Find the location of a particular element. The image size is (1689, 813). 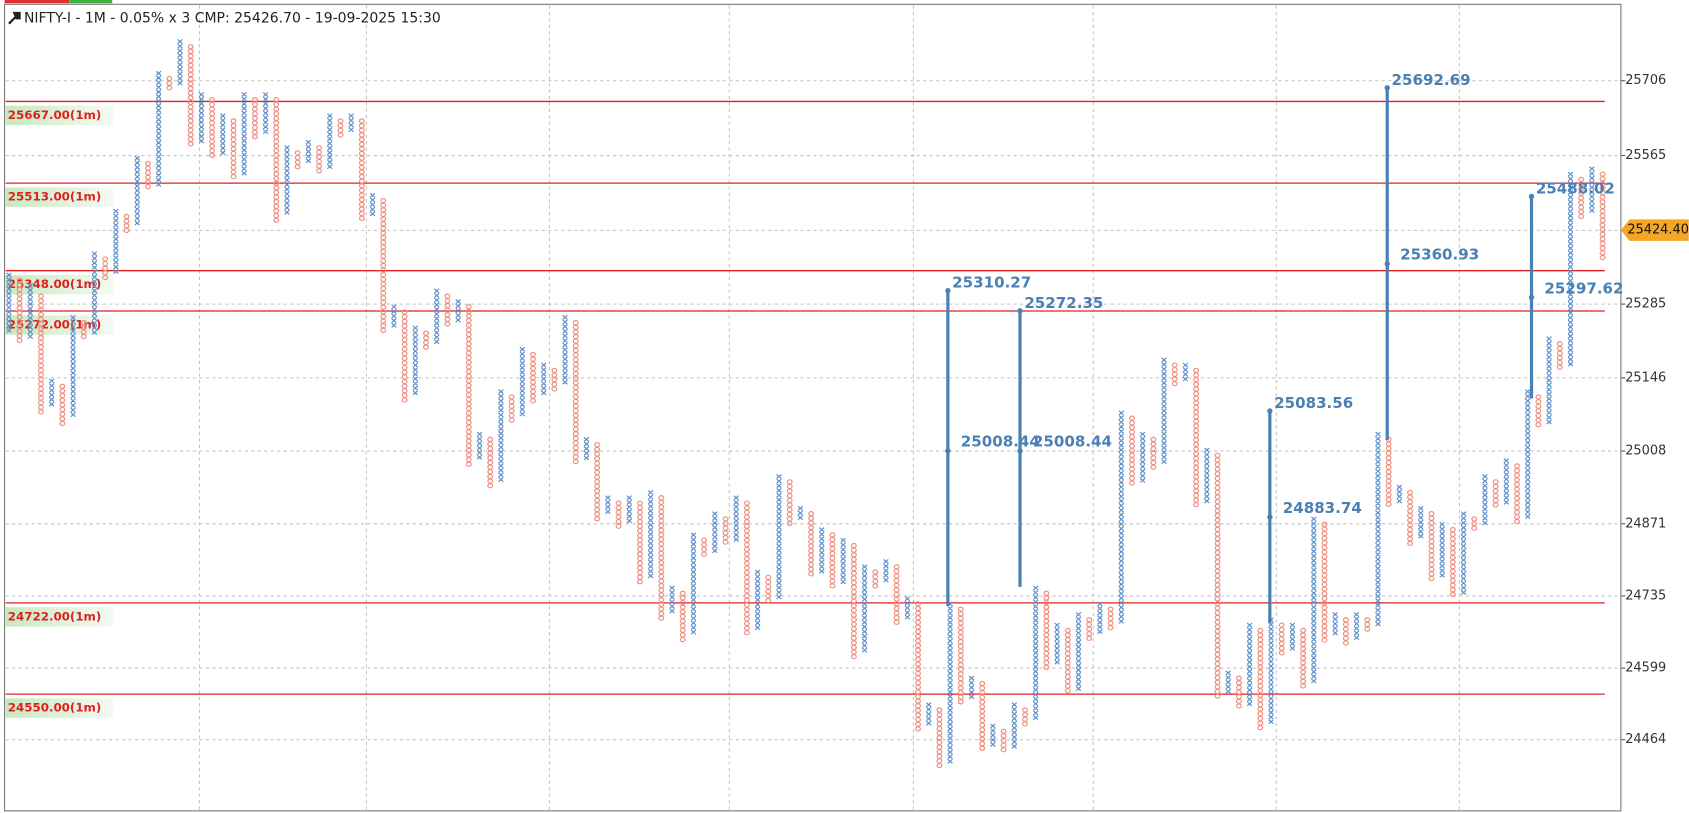

level-label: 25513.00(1m) is located at coordinates (54, 197).